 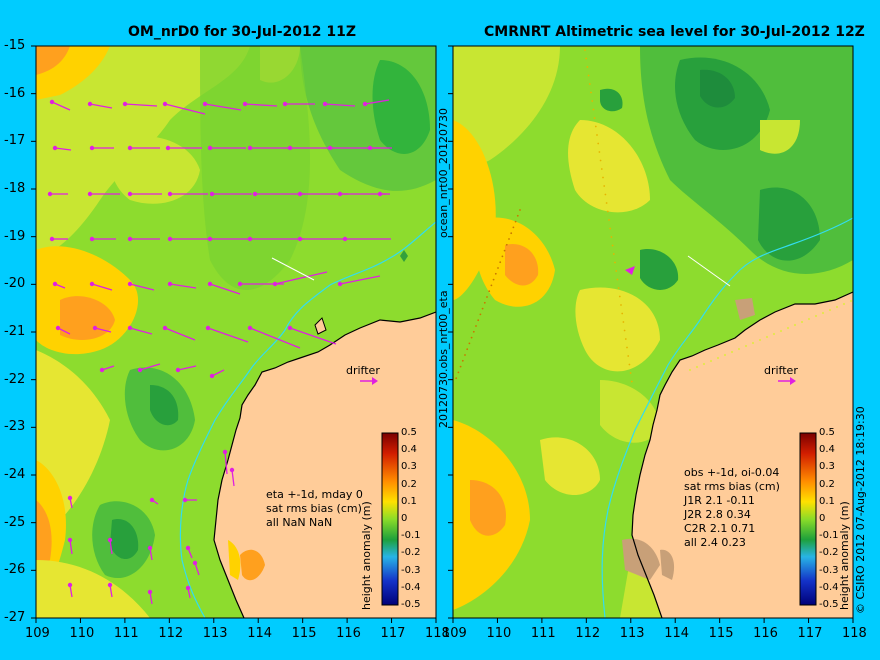 What do you see at coordinates (781, 370) in the screenshot?
I see `right-drifter-label: drifter` at bounding box center [781, 370].